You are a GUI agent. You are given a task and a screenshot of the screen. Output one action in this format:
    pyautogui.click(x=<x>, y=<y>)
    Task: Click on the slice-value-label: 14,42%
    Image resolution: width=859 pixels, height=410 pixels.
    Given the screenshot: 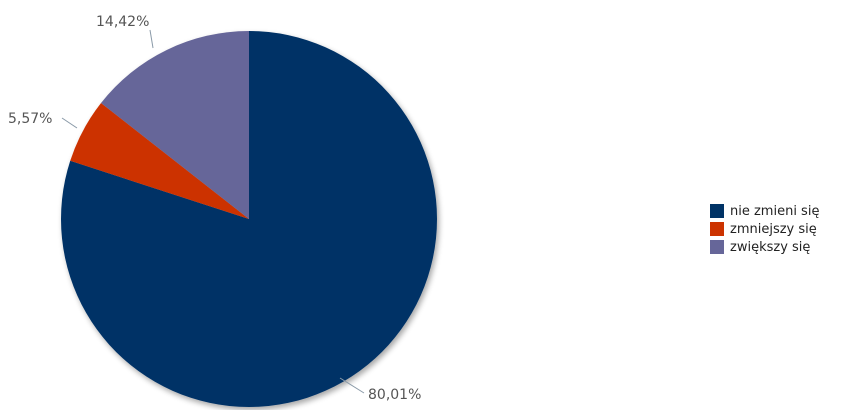 What is the action you would take?
    pyautogui.click(x=122, y=22)
    